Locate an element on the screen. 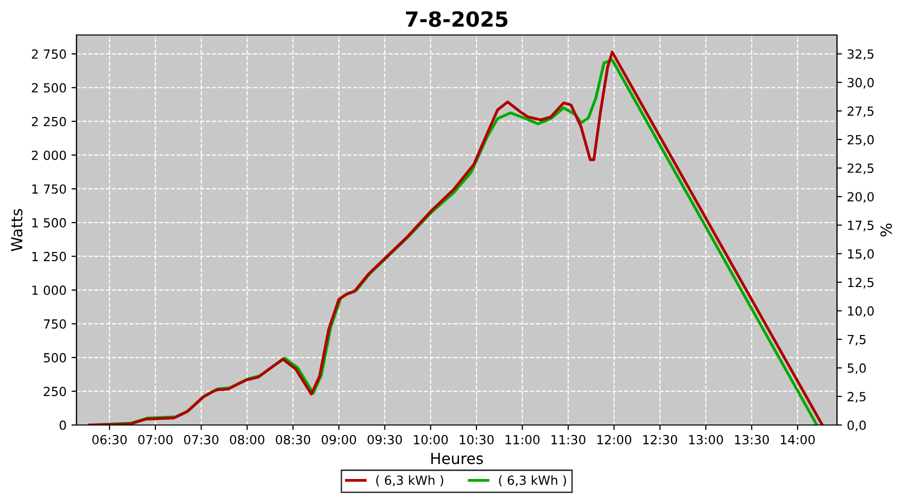  y-tick-label: 0 is located at coordinates (63, 425).